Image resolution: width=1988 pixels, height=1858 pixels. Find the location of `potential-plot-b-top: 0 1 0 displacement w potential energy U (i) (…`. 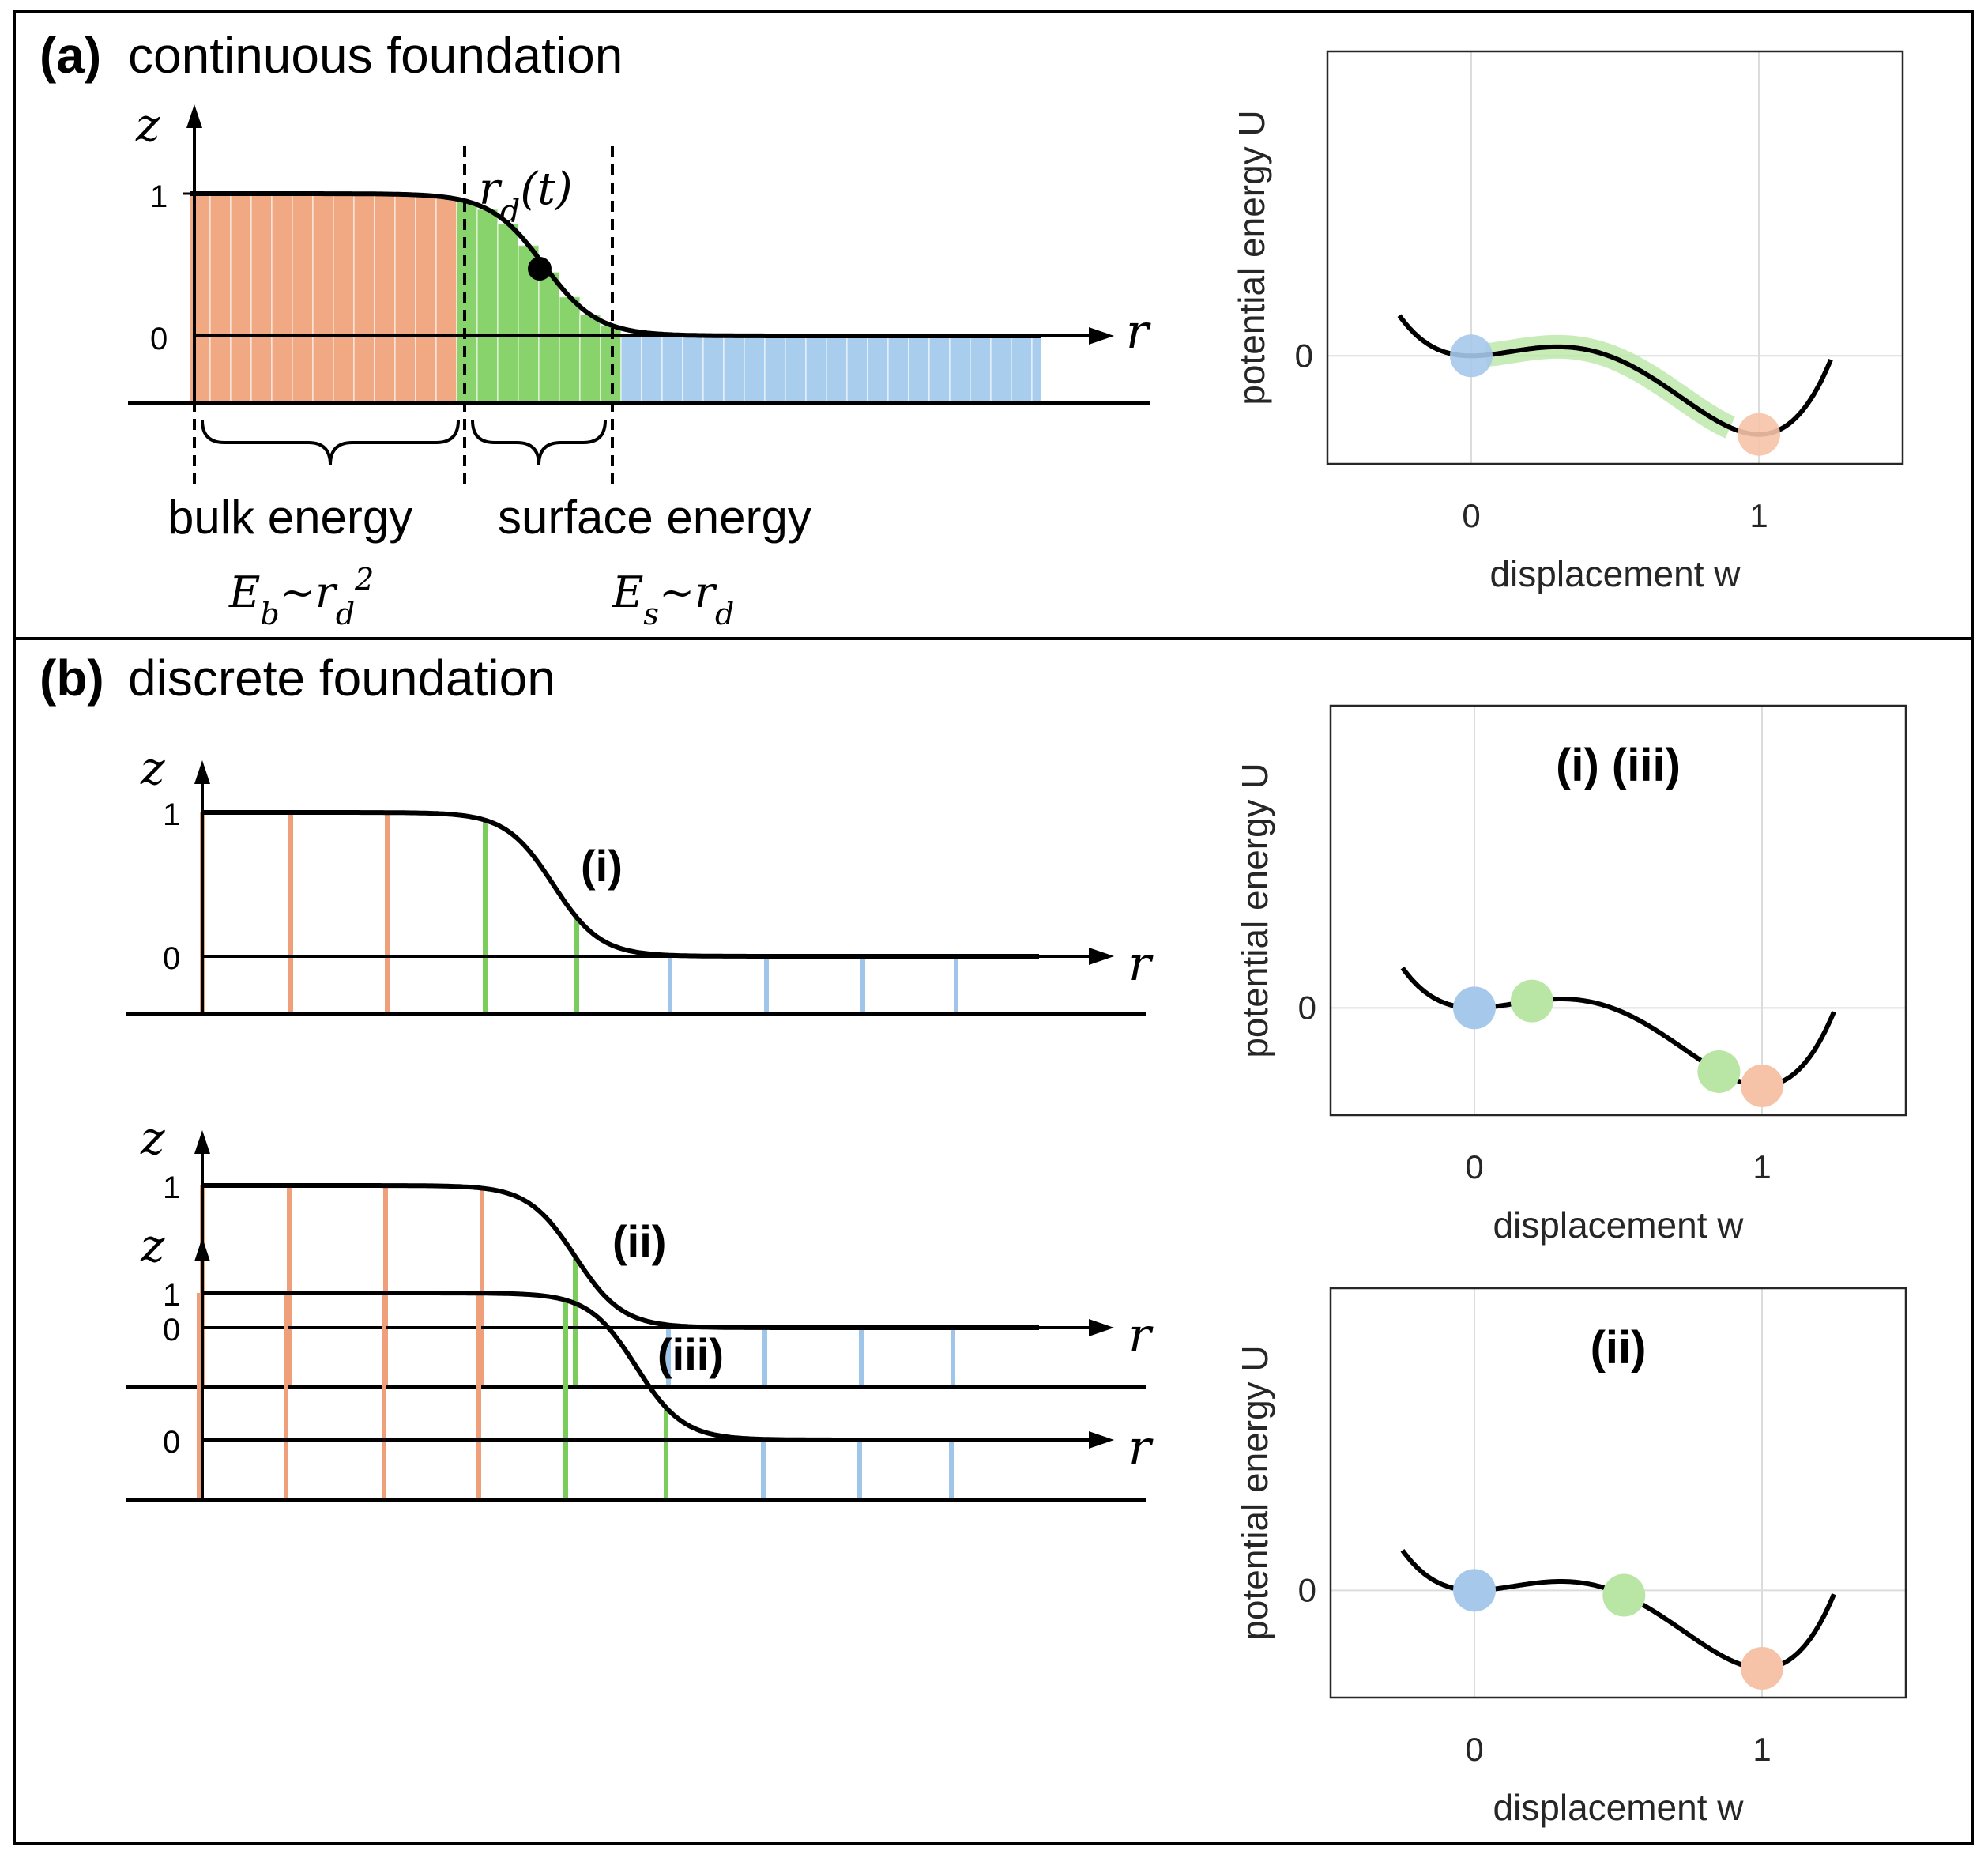

potential-plot-b-top: 0 1 0 displacement w potential energy U (i) (… is located at coordinates (1570, 975).